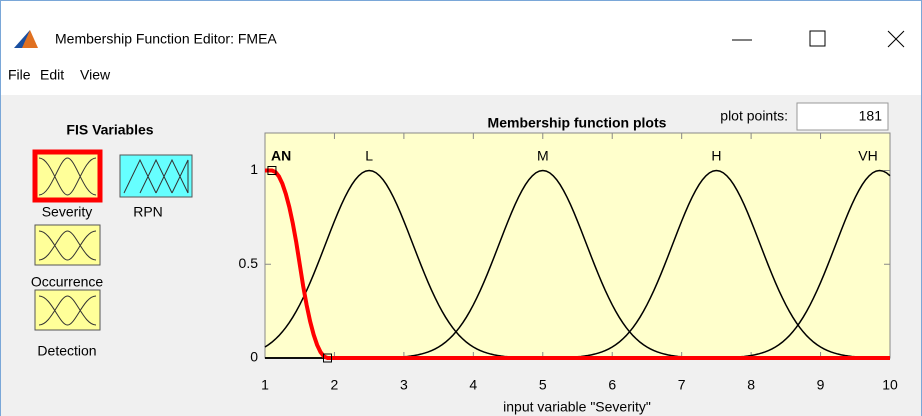  Describe the element at coordinates (109, 130) in the screenshot. I see `fis-heading: FIS Variables` at that location.